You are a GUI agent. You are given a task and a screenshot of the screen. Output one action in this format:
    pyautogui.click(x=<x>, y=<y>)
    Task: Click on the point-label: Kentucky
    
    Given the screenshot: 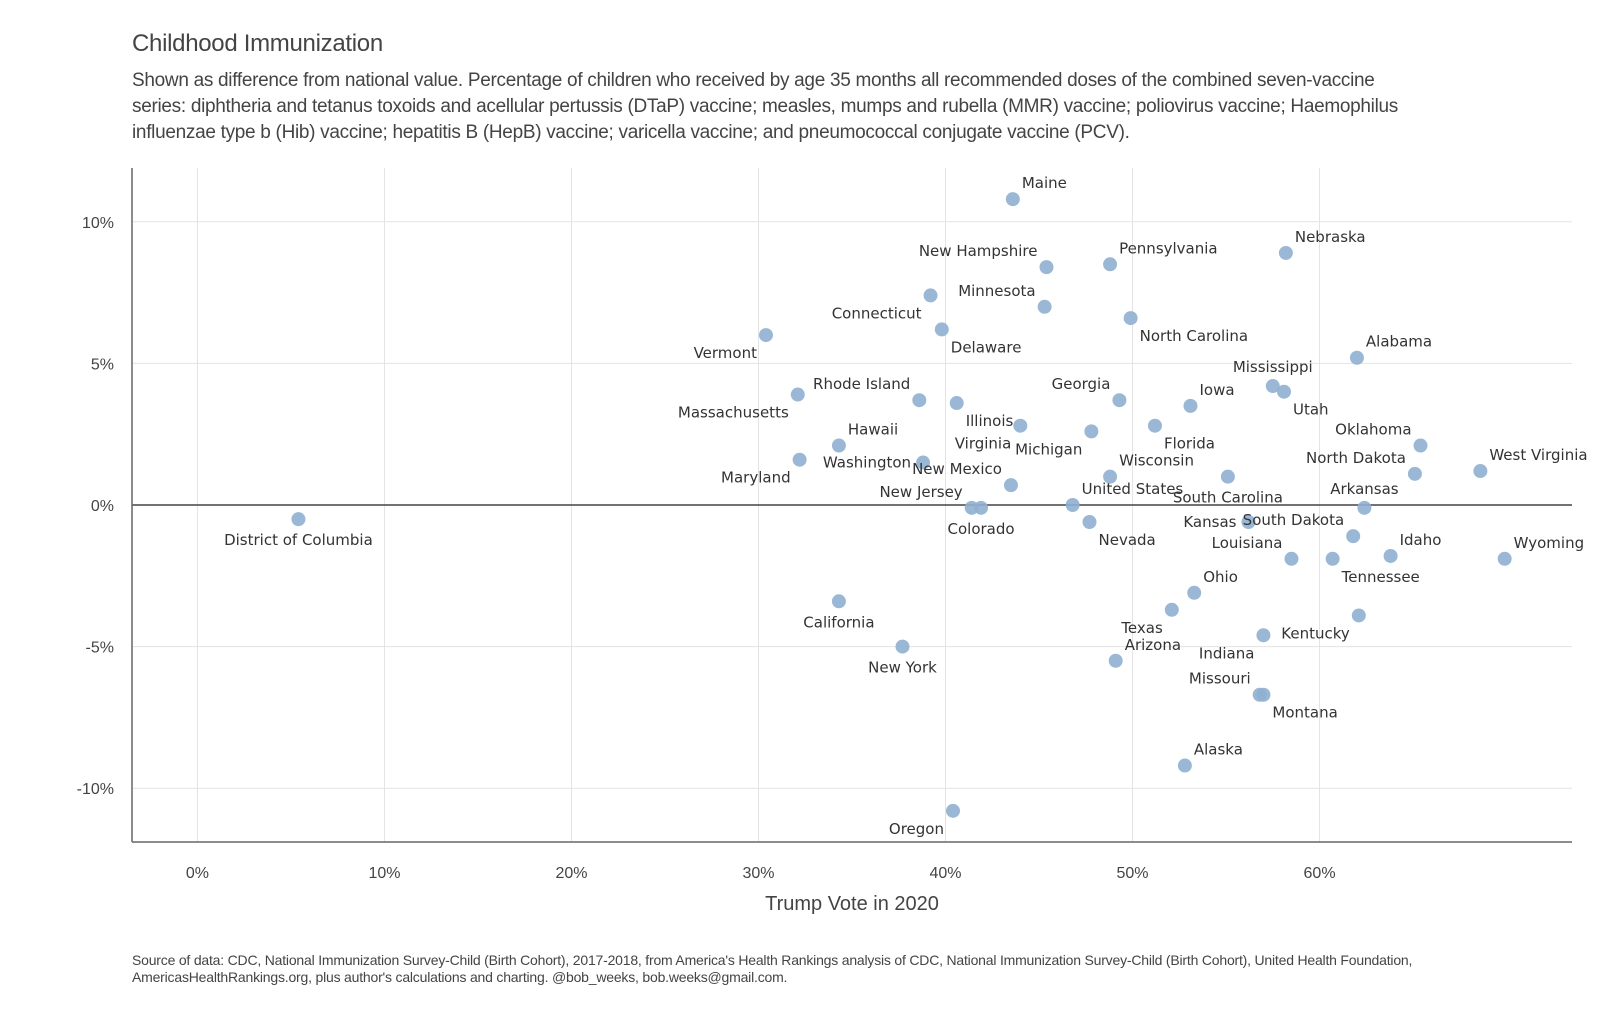 What is the action you would take?
    pyautogui.click(x=1315, y=633)
    